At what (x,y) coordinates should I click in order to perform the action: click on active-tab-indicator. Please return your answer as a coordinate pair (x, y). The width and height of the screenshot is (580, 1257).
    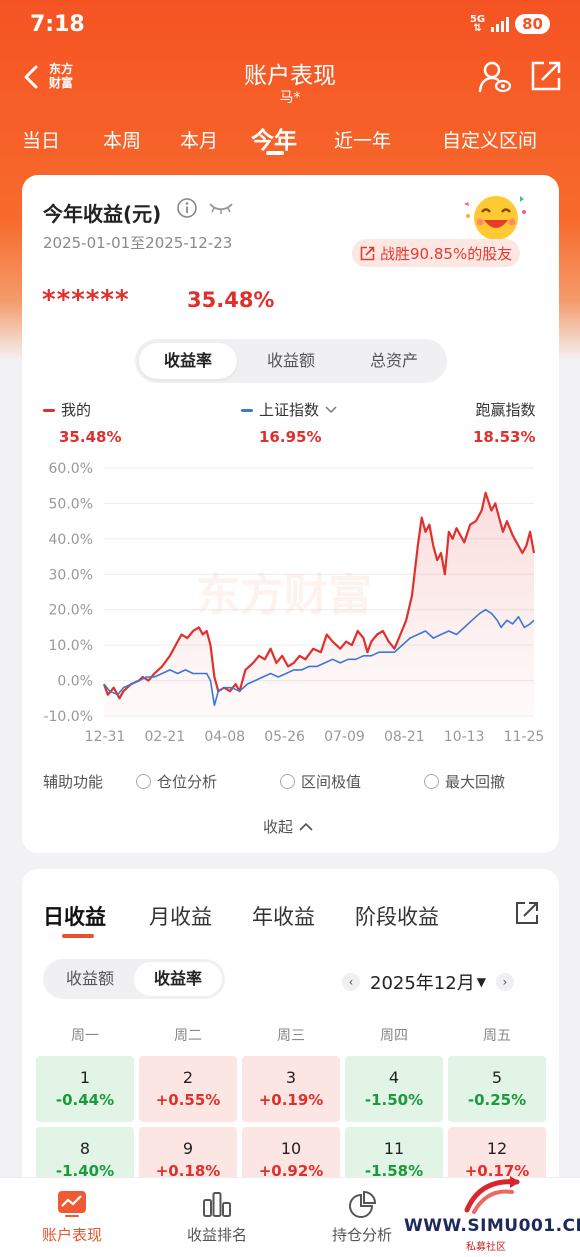
    Looking at the image, I should click on (275, 153).